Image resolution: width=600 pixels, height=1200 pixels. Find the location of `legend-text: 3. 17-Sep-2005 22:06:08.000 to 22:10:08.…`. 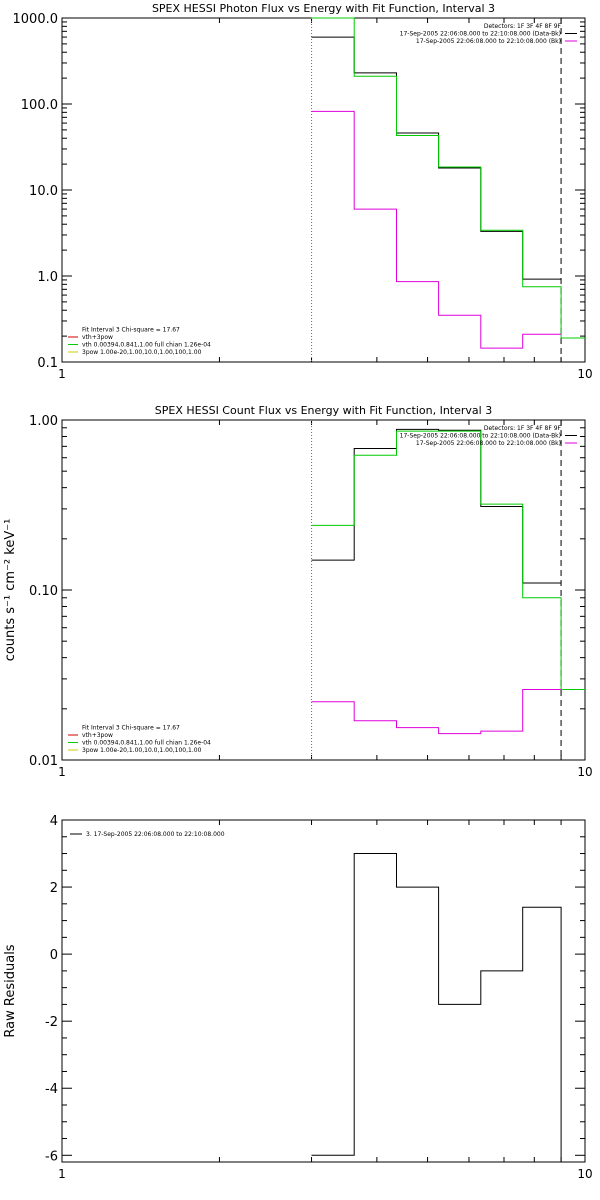

legend-text: 3. 17-Sep-2005 22:06:08.000 to 22:10:08.… is located at coordinates (155, 834).